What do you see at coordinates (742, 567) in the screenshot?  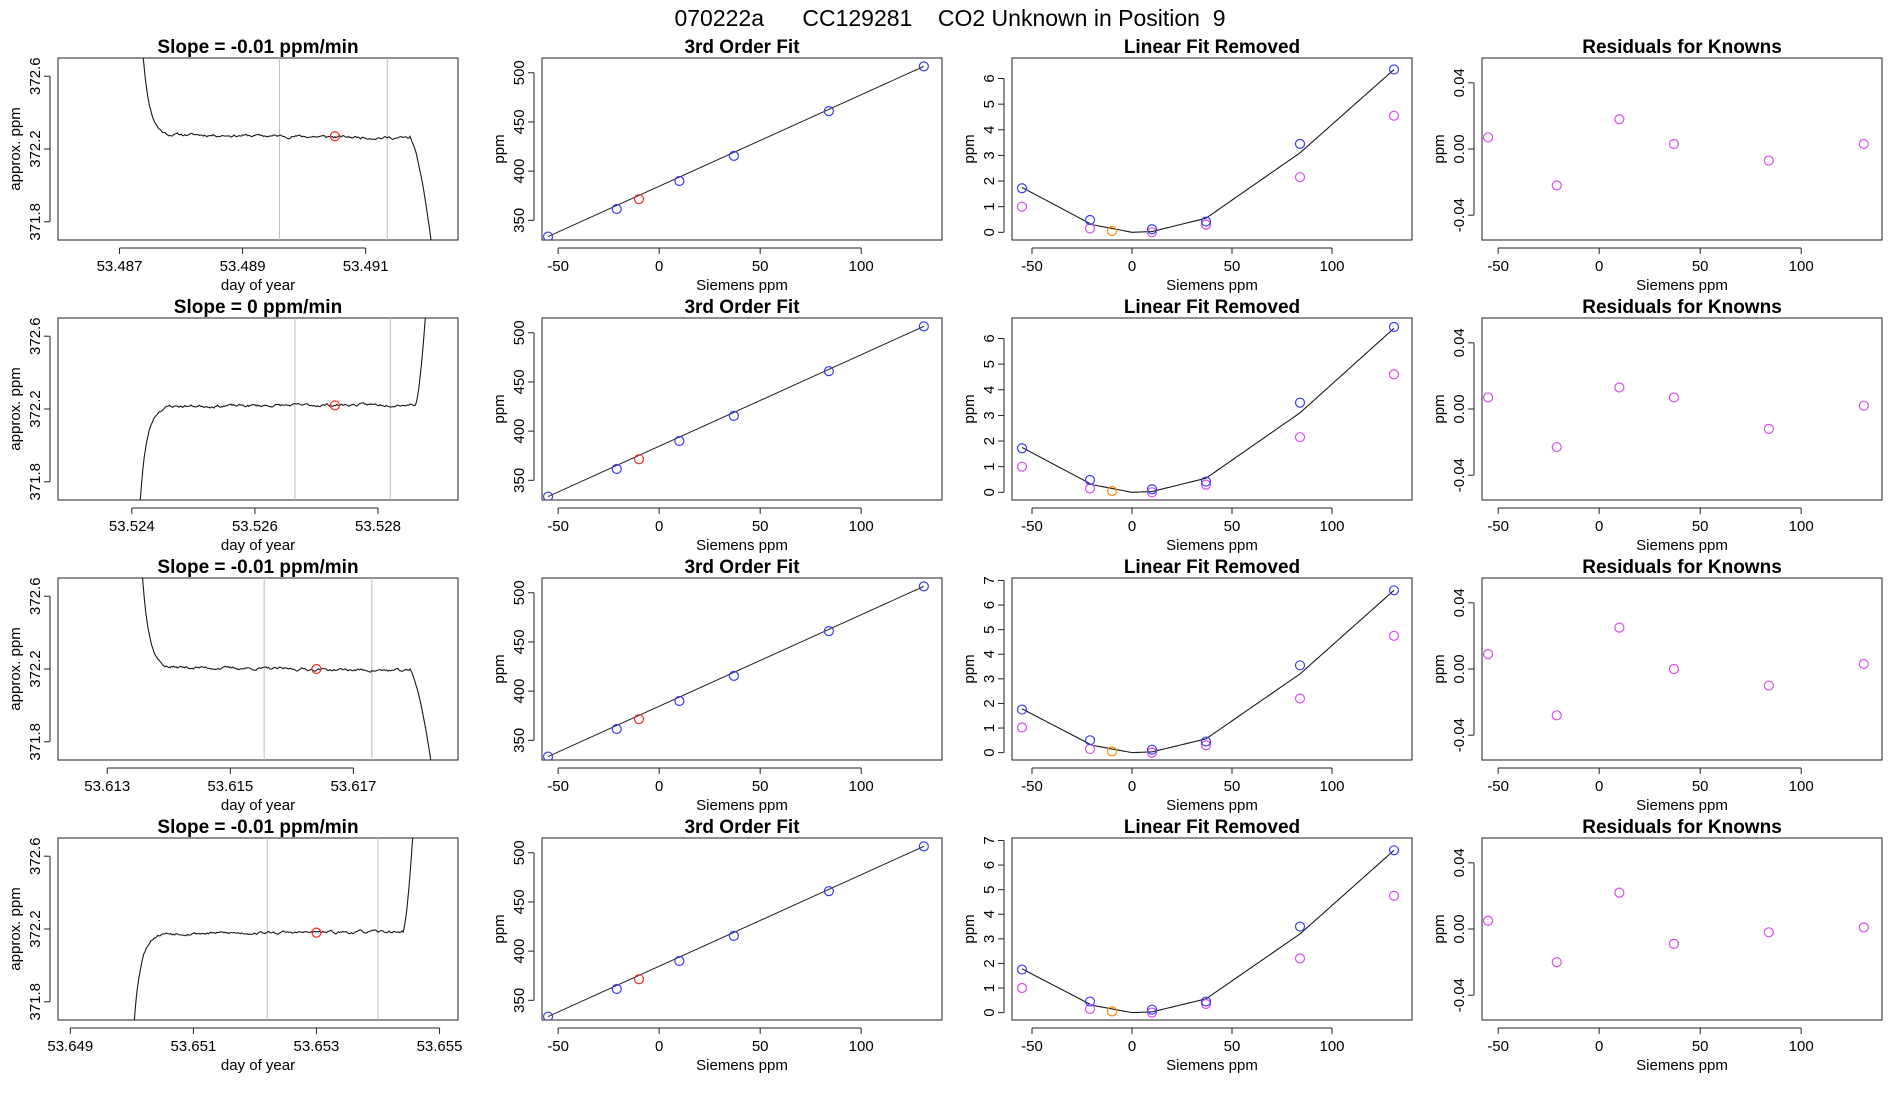 I see `panel-title: 3rd Order Fit` at bounding box center [742, 567].